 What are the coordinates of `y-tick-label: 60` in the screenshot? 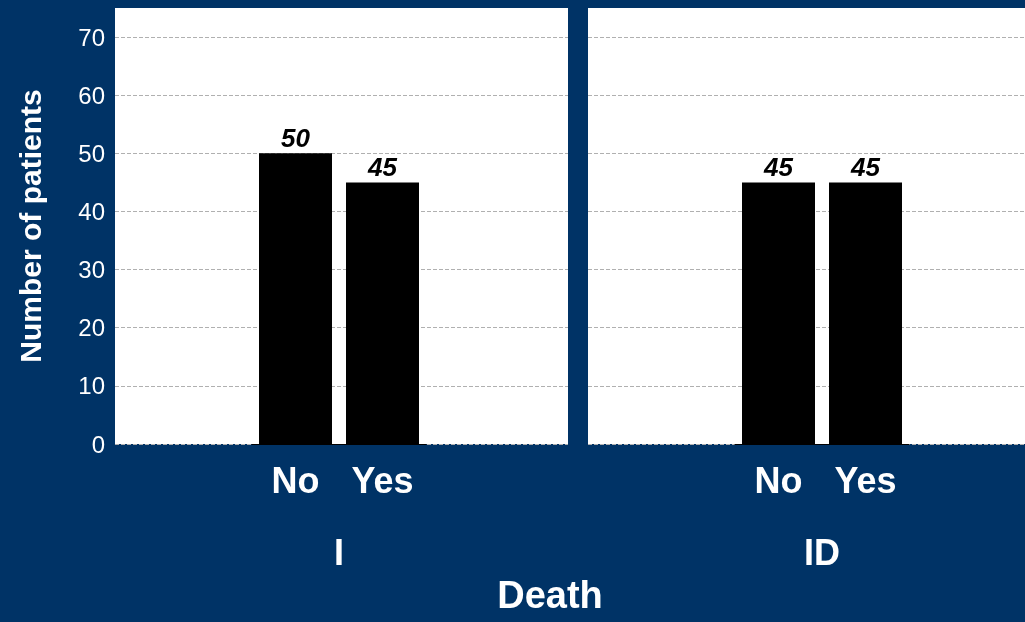 It's located at (91, 95).